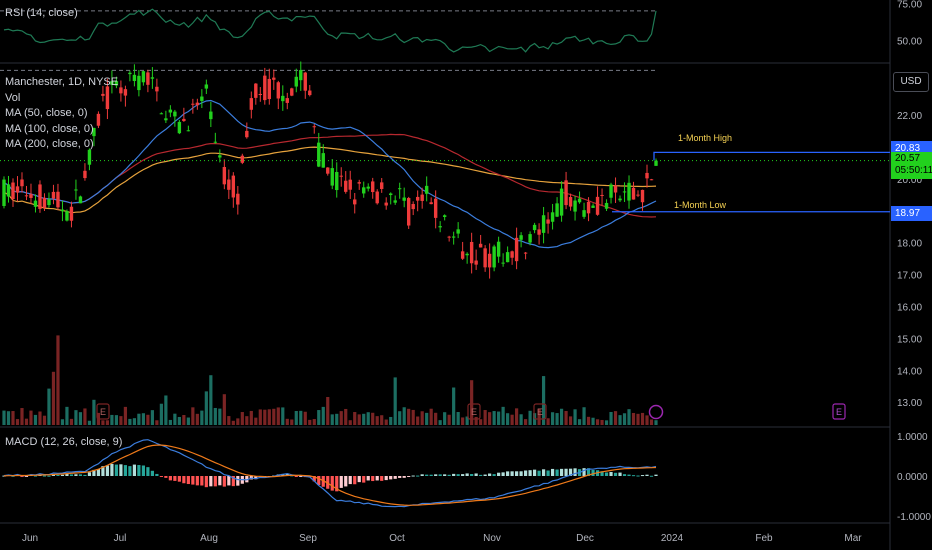  I want to click on price-tick-label: 15.00, so click(909, 339).